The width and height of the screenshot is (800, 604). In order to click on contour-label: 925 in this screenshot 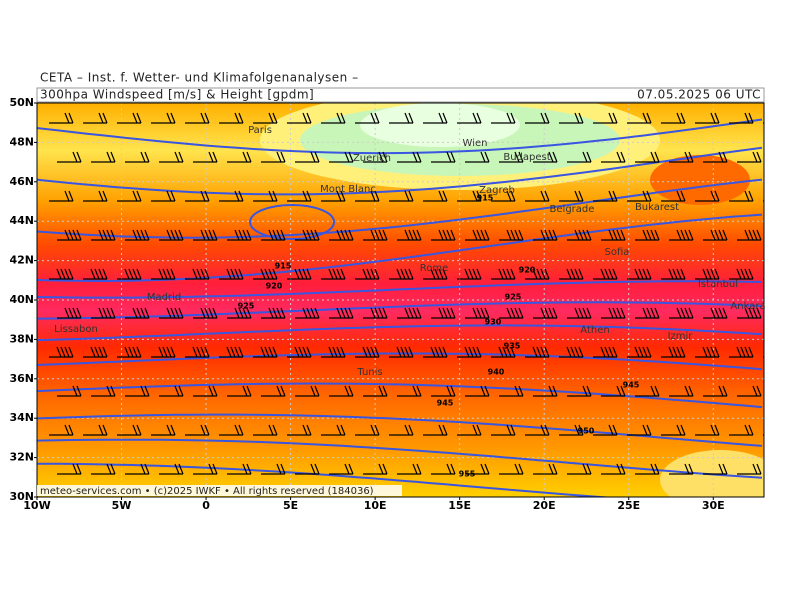, I will do `click(246, 306)`.